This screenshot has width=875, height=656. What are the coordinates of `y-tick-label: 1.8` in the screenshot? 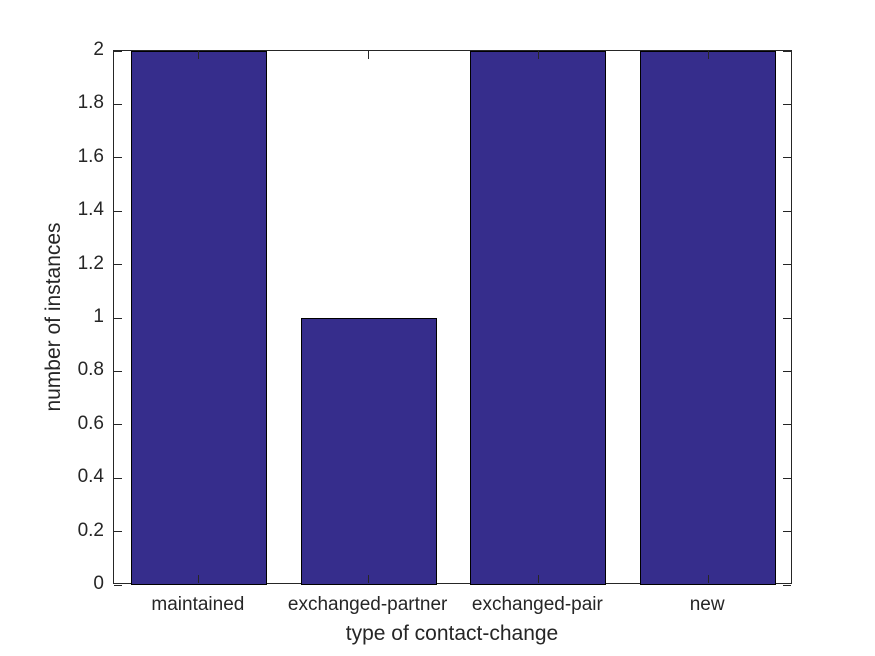 It's located at (90, 103).